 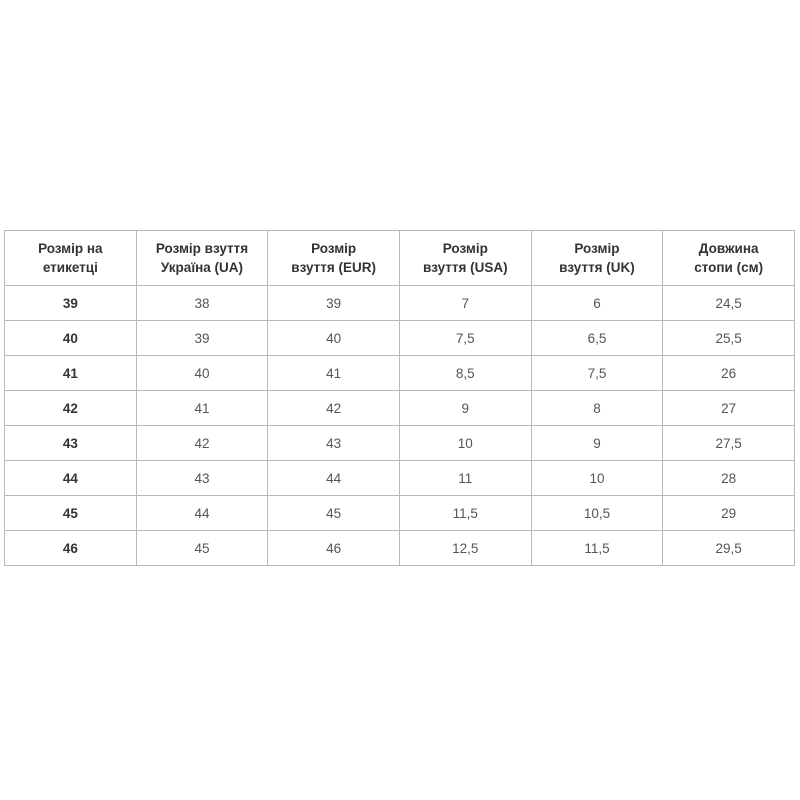 I want to click on column-header: Розмір взуття (EUR), so click(x=333, y=258).